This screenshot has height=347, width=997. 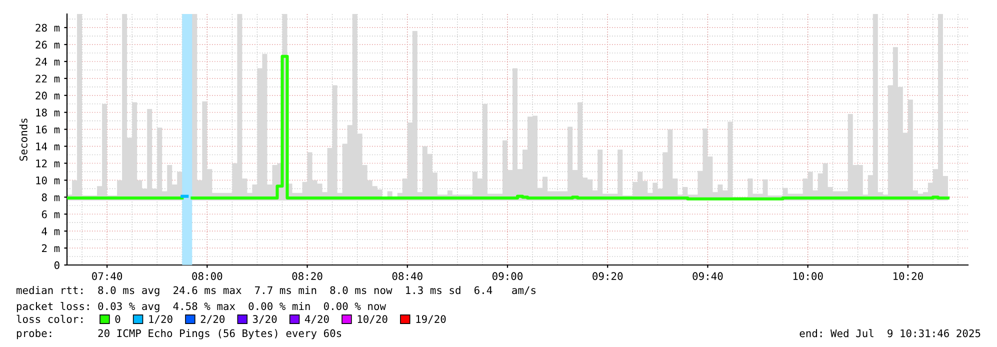 I want to click on y-tick-label: 20 m, so click(x=48, y=96).